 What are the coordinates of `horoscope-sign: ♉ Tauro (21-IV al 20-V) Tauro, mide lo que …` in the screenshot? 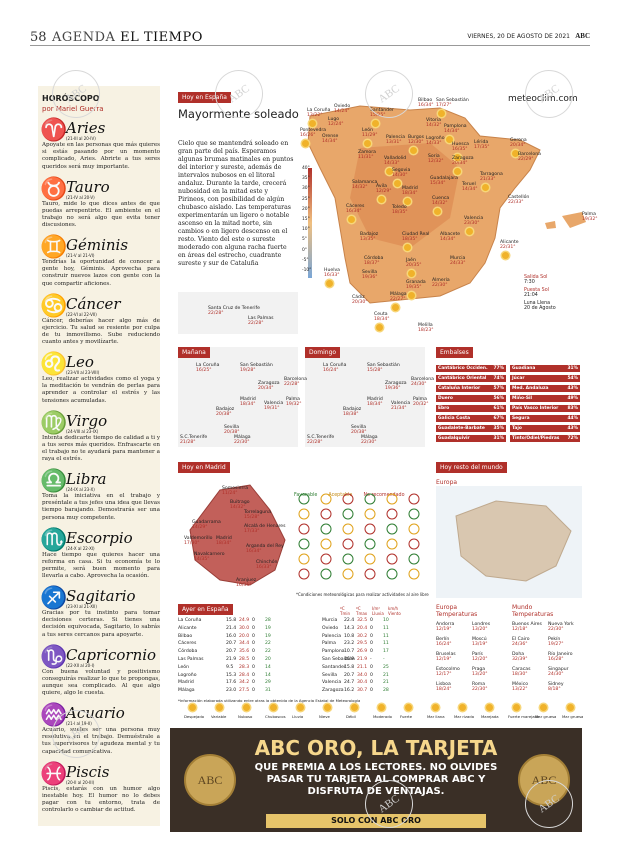 It's located at (100, 207).